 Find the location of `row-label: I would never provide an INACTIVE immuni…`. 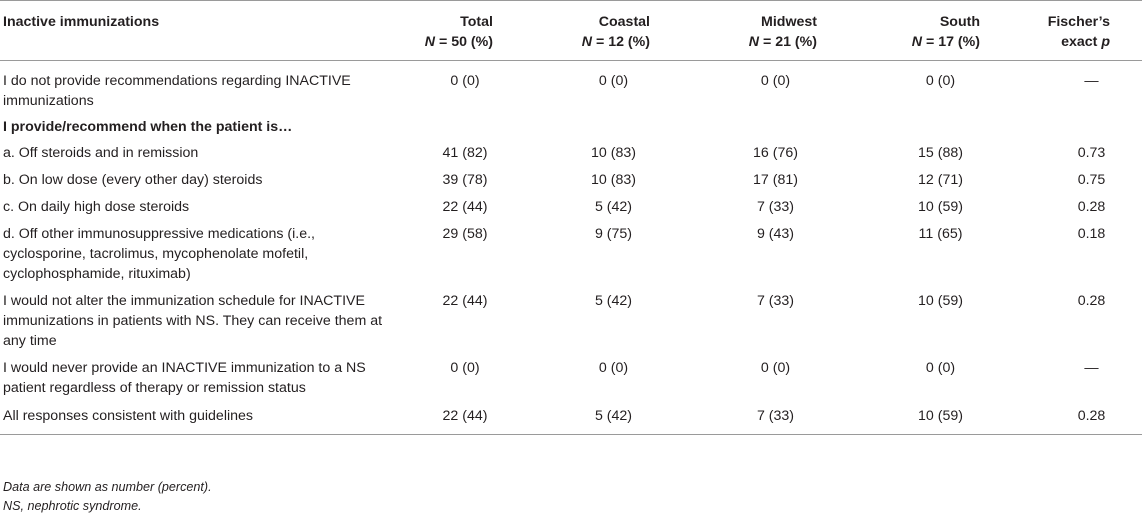

row-label: I would never provide an INACTIVE immuni… is located at coordinates (184, 378).